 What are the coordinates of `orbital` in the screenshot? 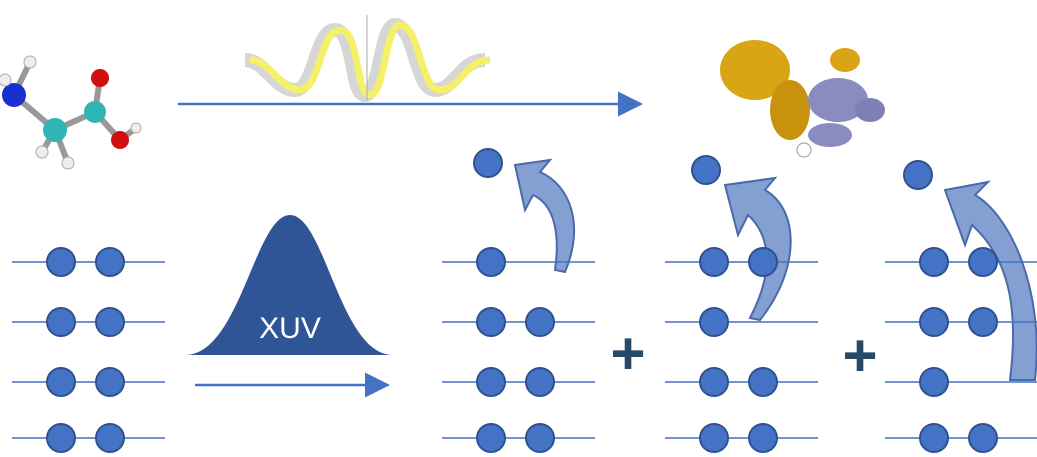 It's located at (802, 99).